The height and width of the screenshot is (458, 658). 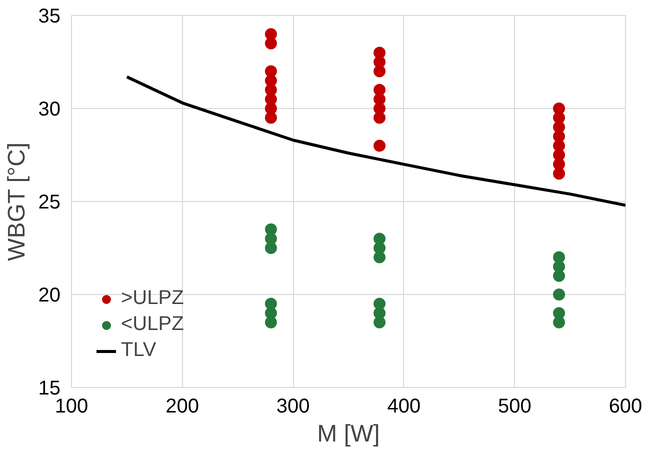 What do you see at coordinates (625, 407) in the screenshot?
I see `x-tick-label: 600` at bounding box center [625, 407].